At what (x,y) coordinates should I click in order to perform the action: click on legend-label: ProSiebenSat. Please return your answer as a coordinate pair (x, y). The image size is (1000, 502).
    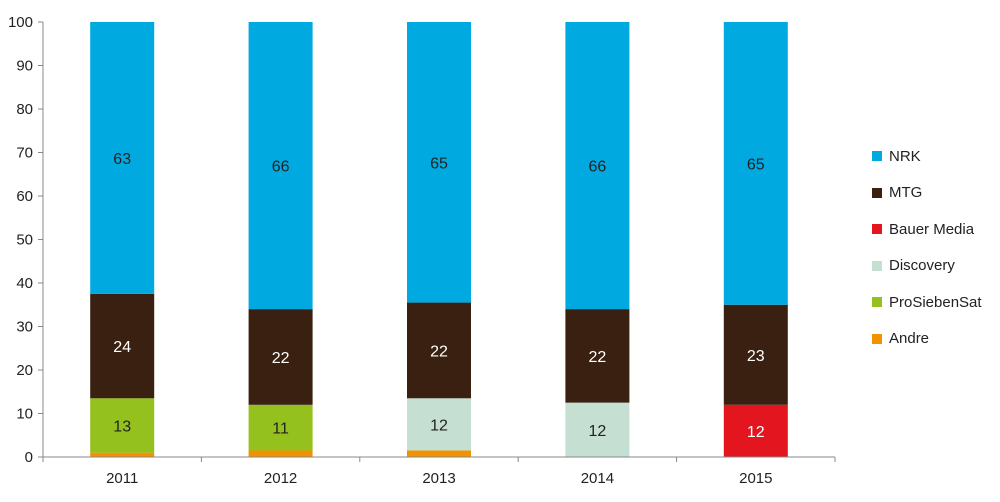
    Looking at the image, I should click on (935, 302).